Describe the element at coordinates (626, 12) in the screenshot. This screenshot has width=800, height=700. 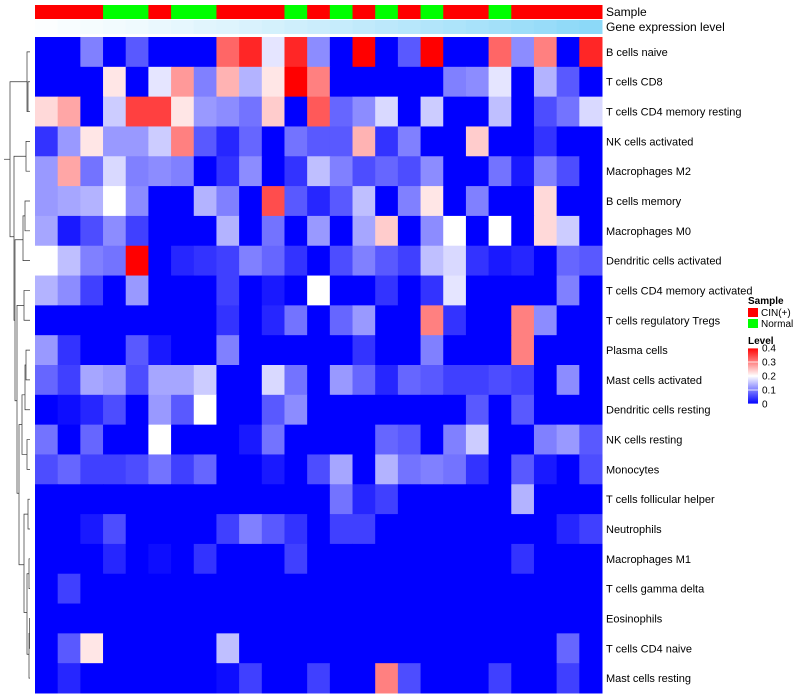
I see `annotation-label-sample: Sample` at that location.